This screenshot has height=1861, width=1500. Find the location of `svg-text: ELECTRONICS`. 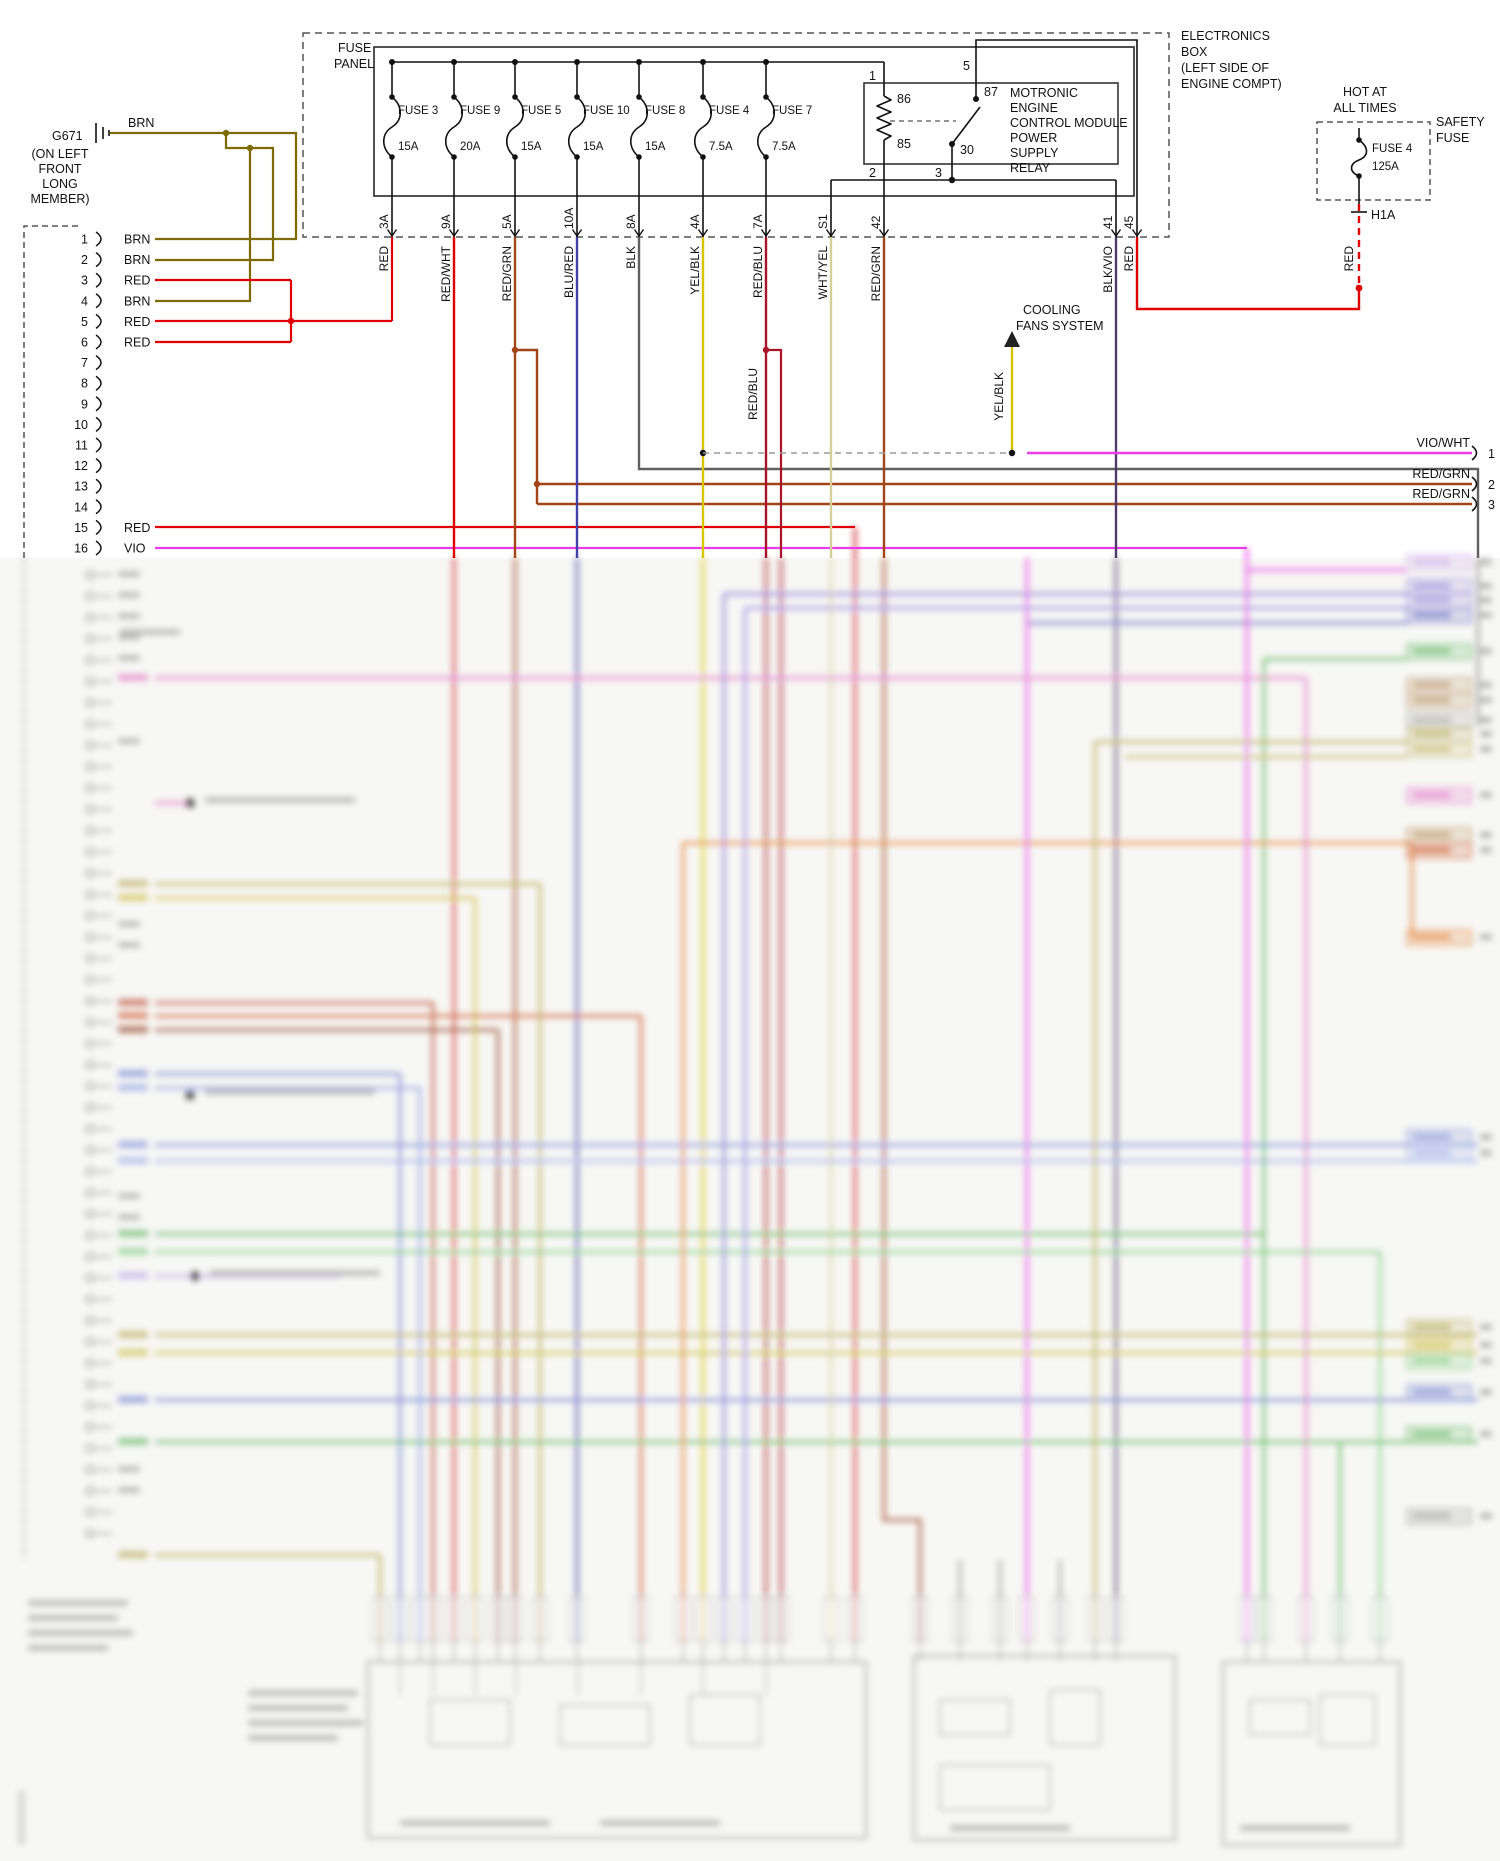

svg-text: ELECTRONICS is located at coordinates (1225, 36).